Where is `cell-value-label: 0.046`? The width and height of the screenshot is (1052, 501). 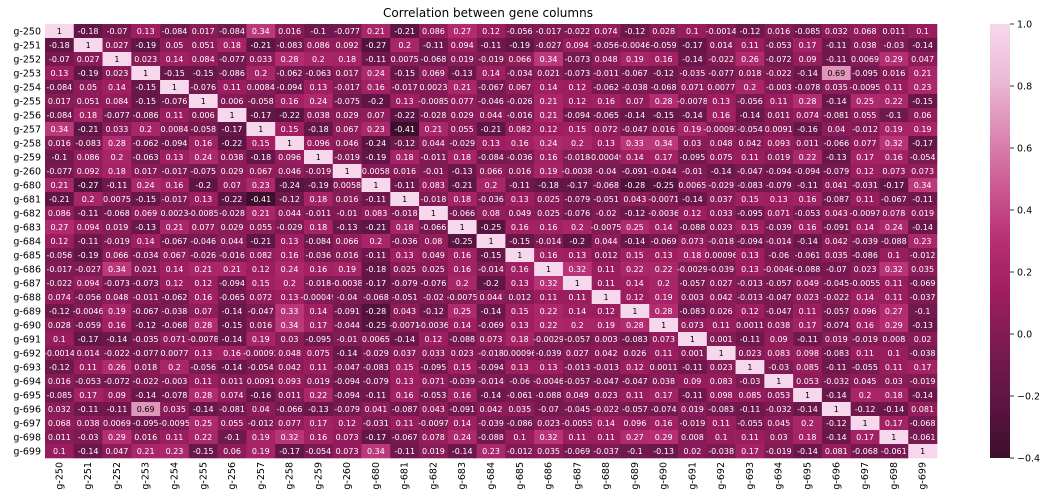
cell-value-label: 0.046 is located at coordinates (289, 171).